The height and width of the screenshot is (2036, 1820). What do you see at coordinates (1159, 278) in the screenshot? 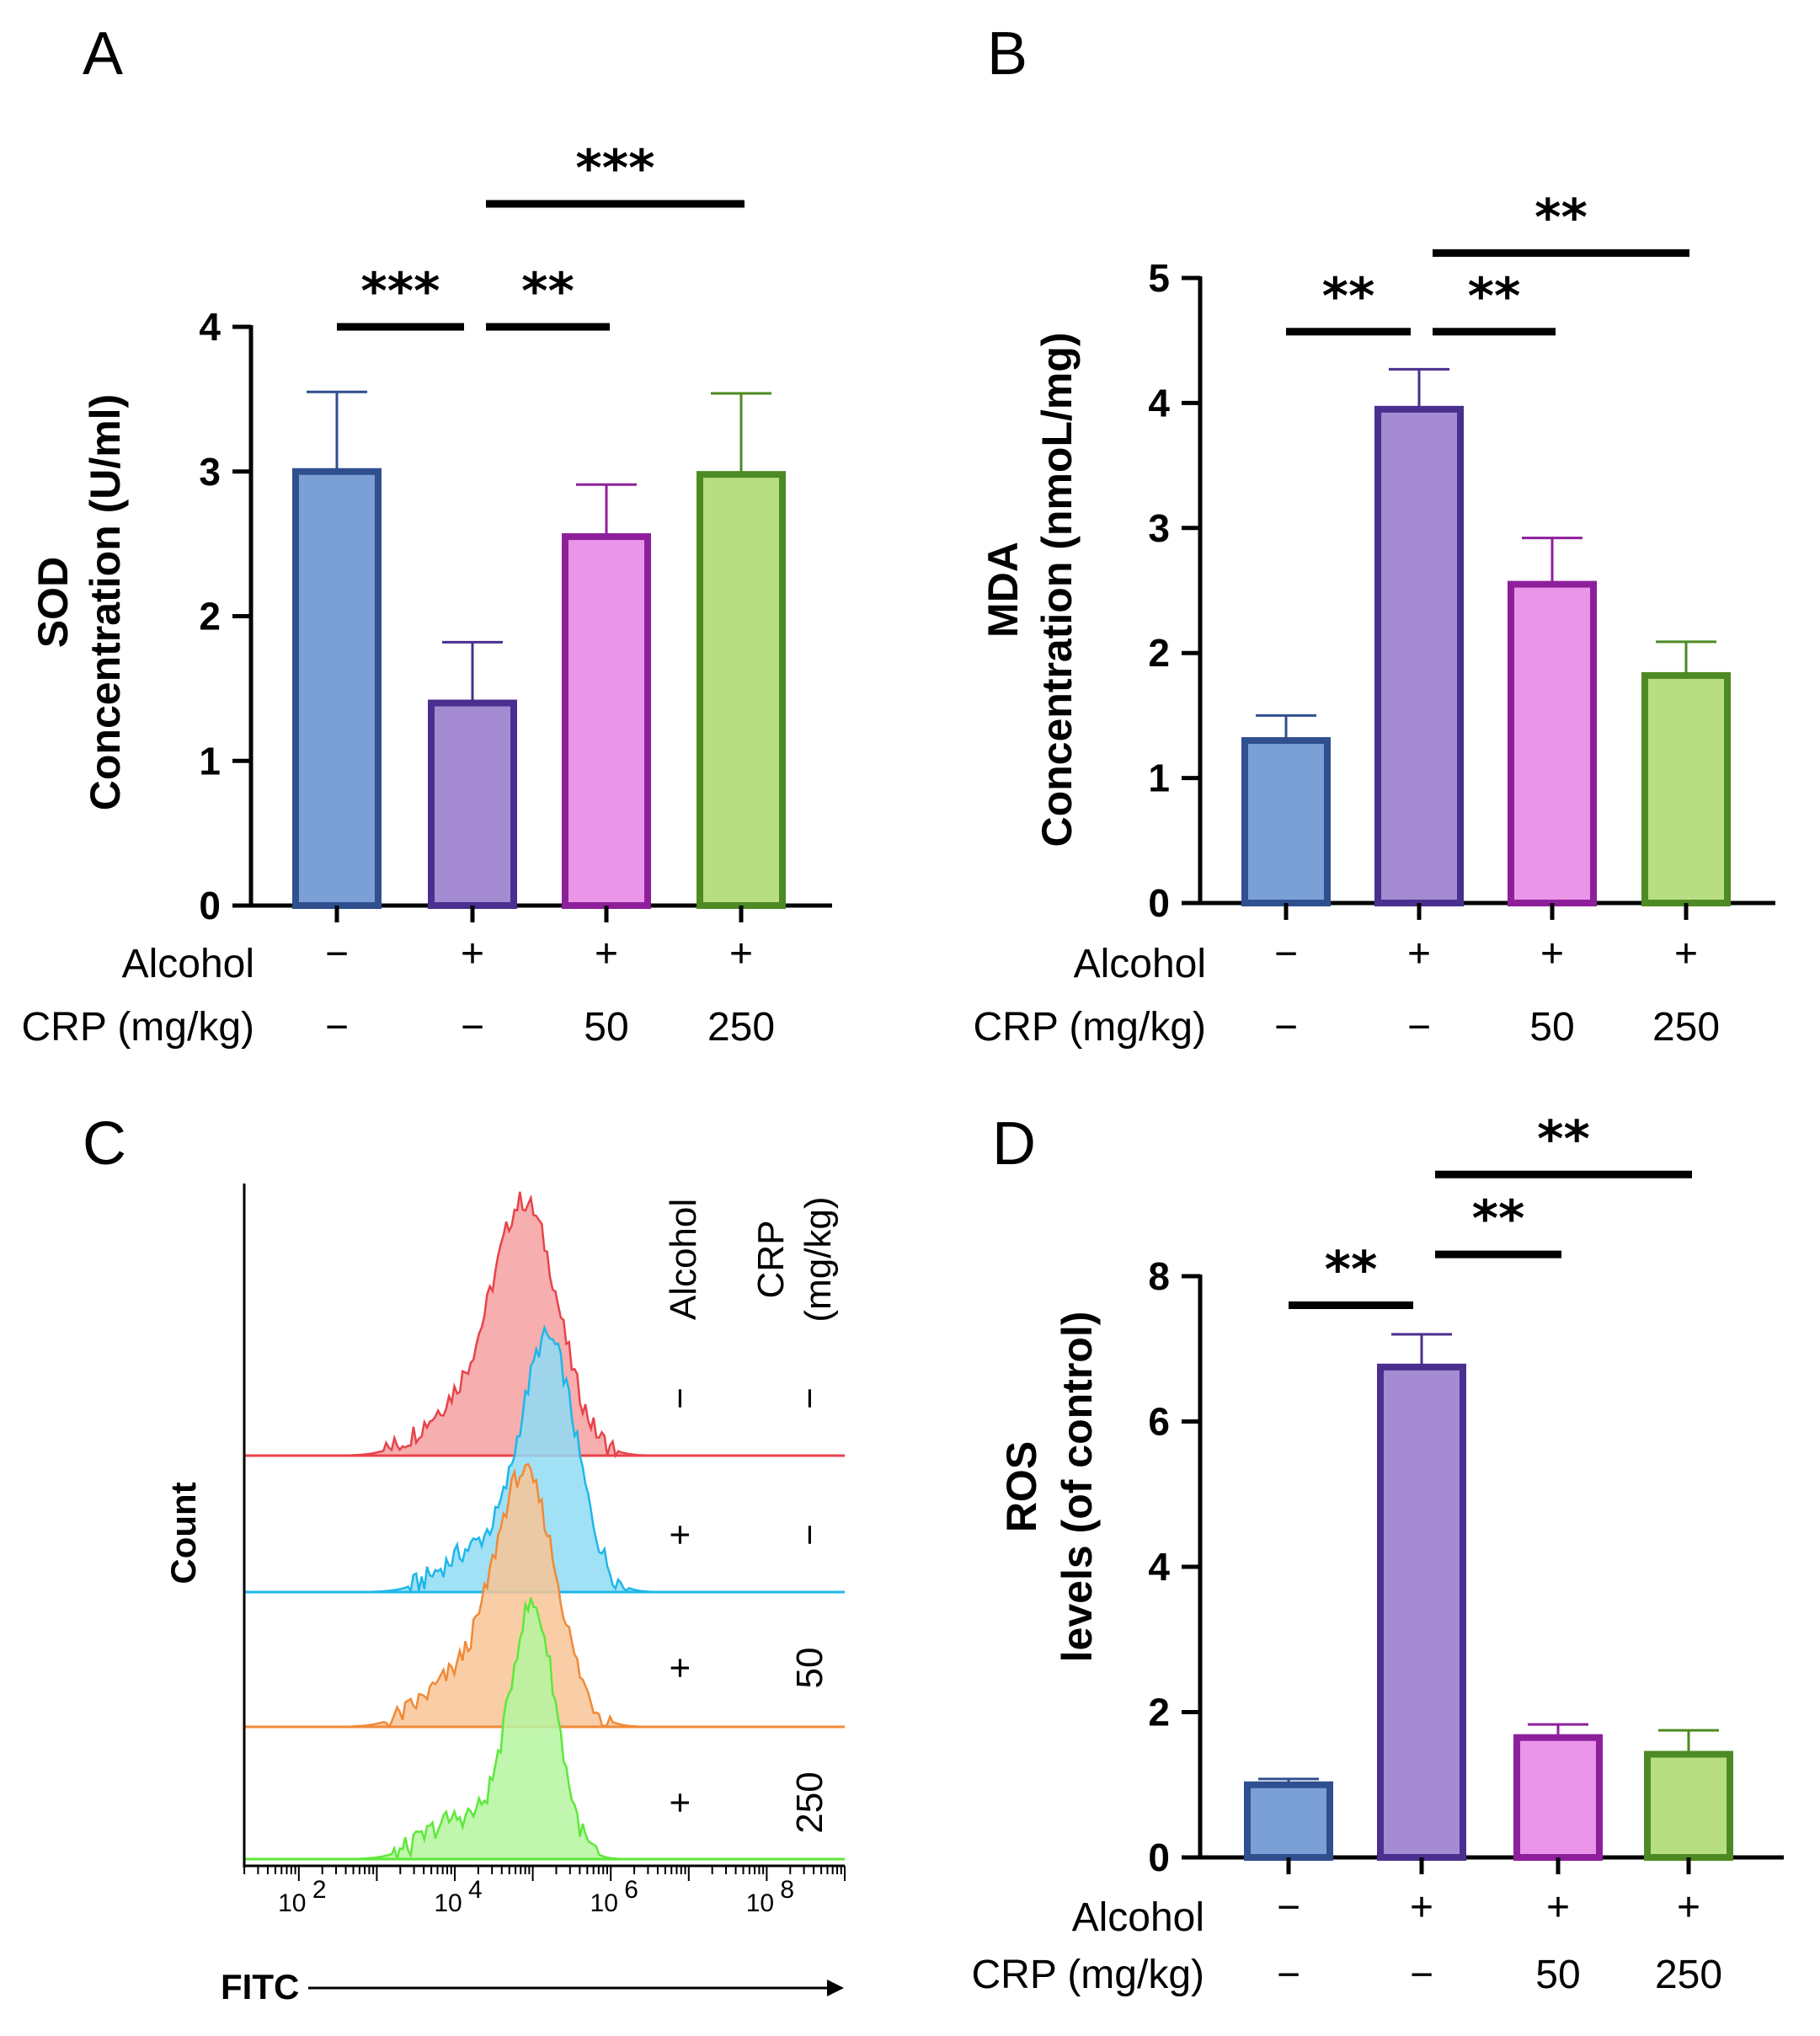
I see `y-tick-label: 5` at bounding box center [1159, 278].